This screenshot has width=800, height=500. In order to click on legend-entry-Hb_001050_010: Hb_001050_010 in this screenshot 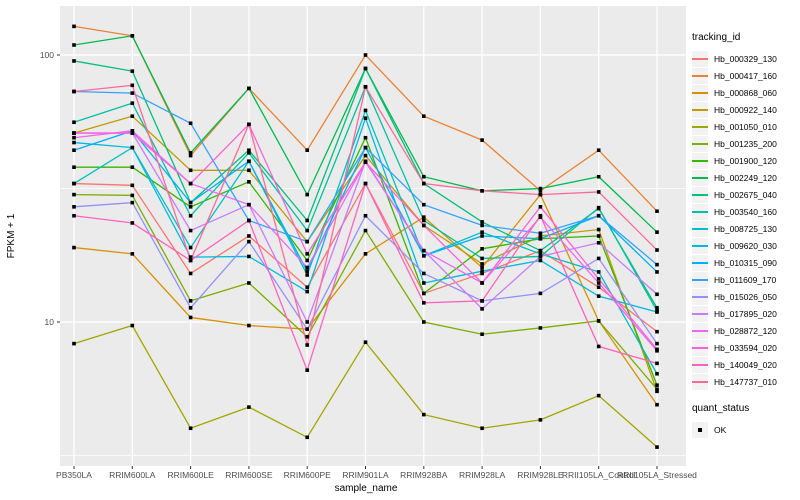, I will do `click(745, 126)`.